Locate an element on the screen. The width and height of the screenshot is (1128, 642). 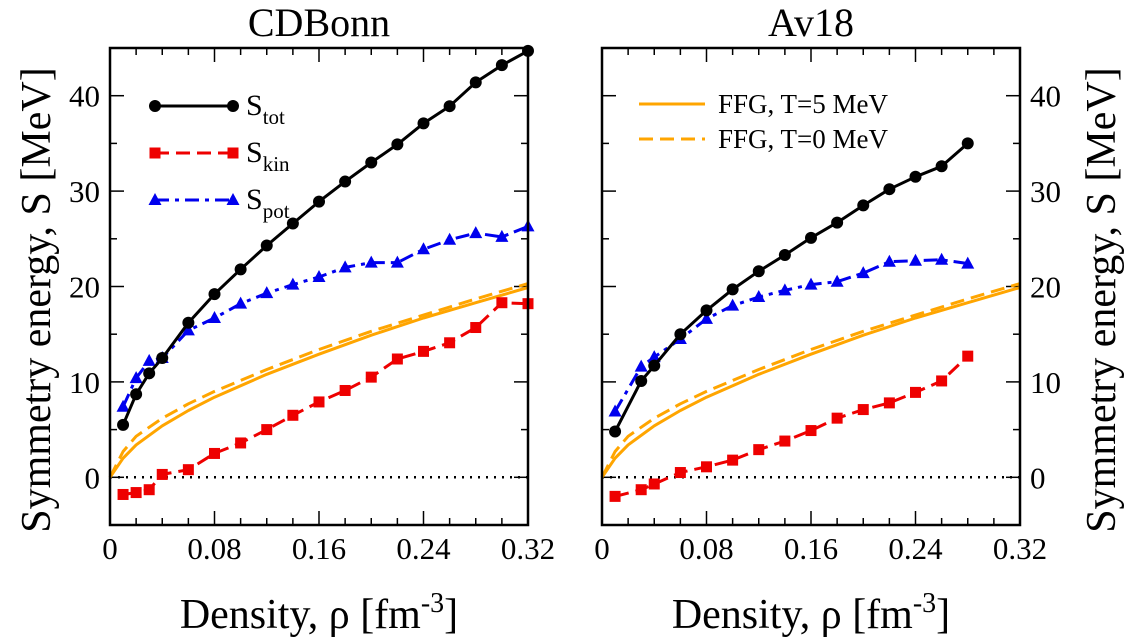
series-line-pot is located at coordinates (325, 316).